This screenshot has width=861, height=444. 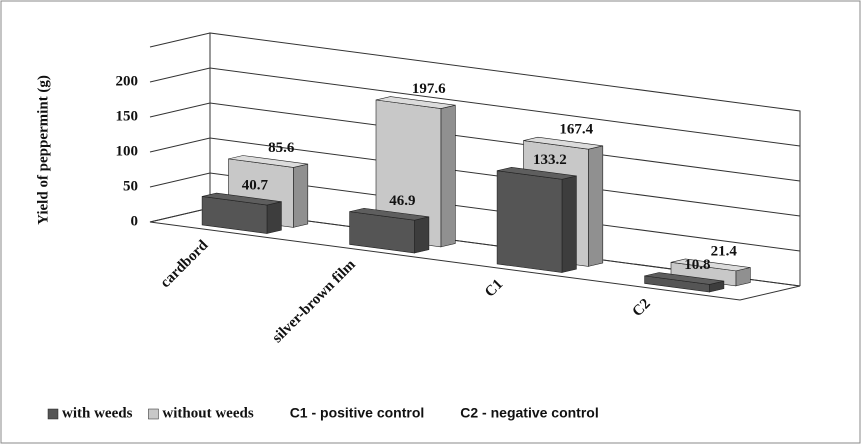 I want to click on side-wall-edge, so click(x=180, y=40).